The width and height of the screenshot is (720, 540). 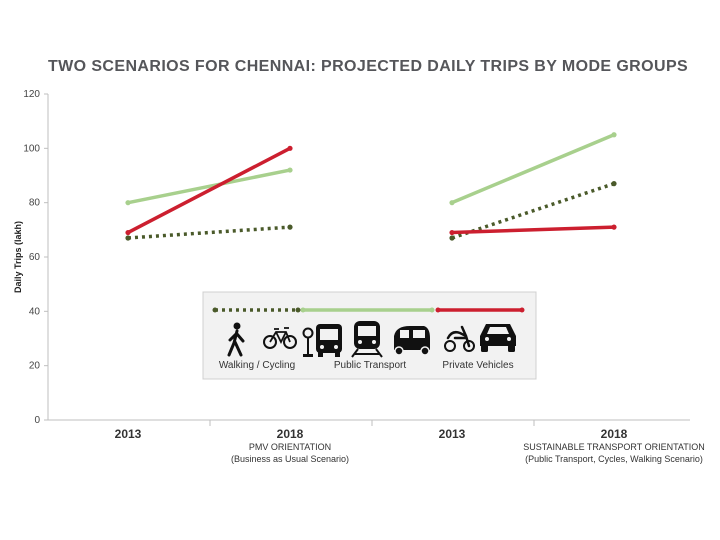 I want to click on car-icon, so click(x=498, y=338).